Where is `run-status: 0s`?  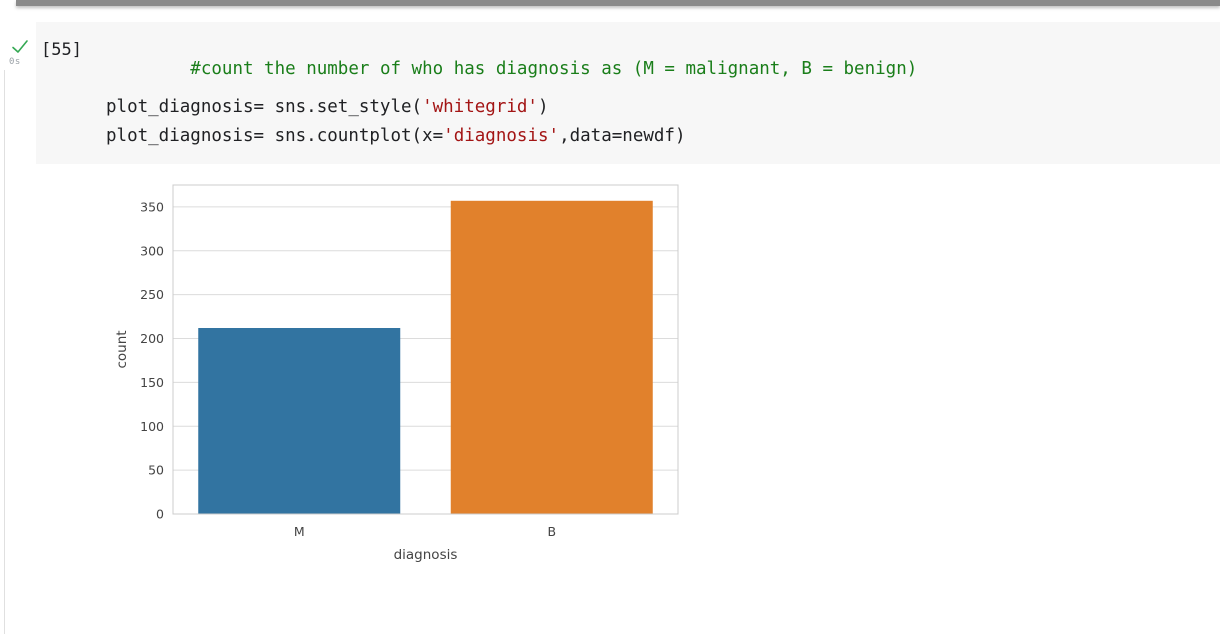 run-status: 0s is located at coordinates (19, 56).